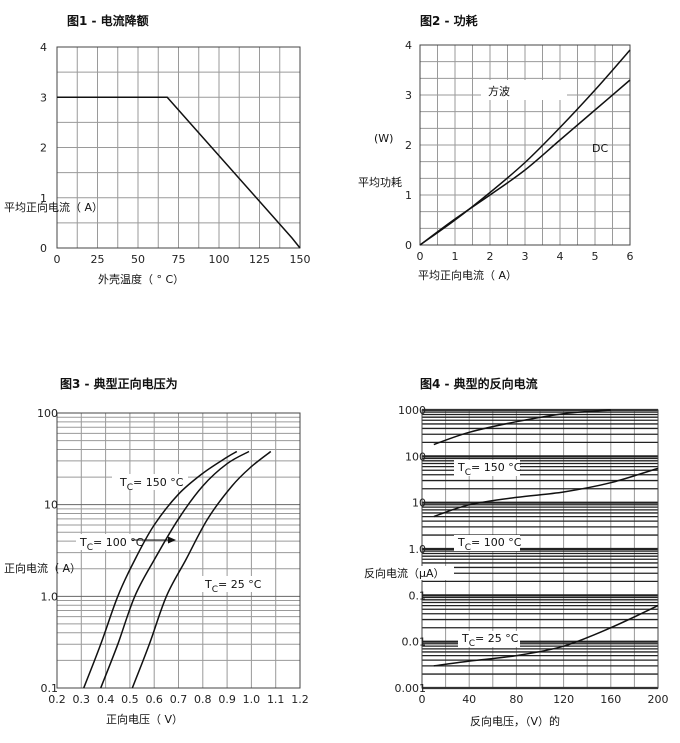 This screenshot has width=680, height=743. I want to click on x-axis-label: 正向电压（ V）, so click(144, 719).